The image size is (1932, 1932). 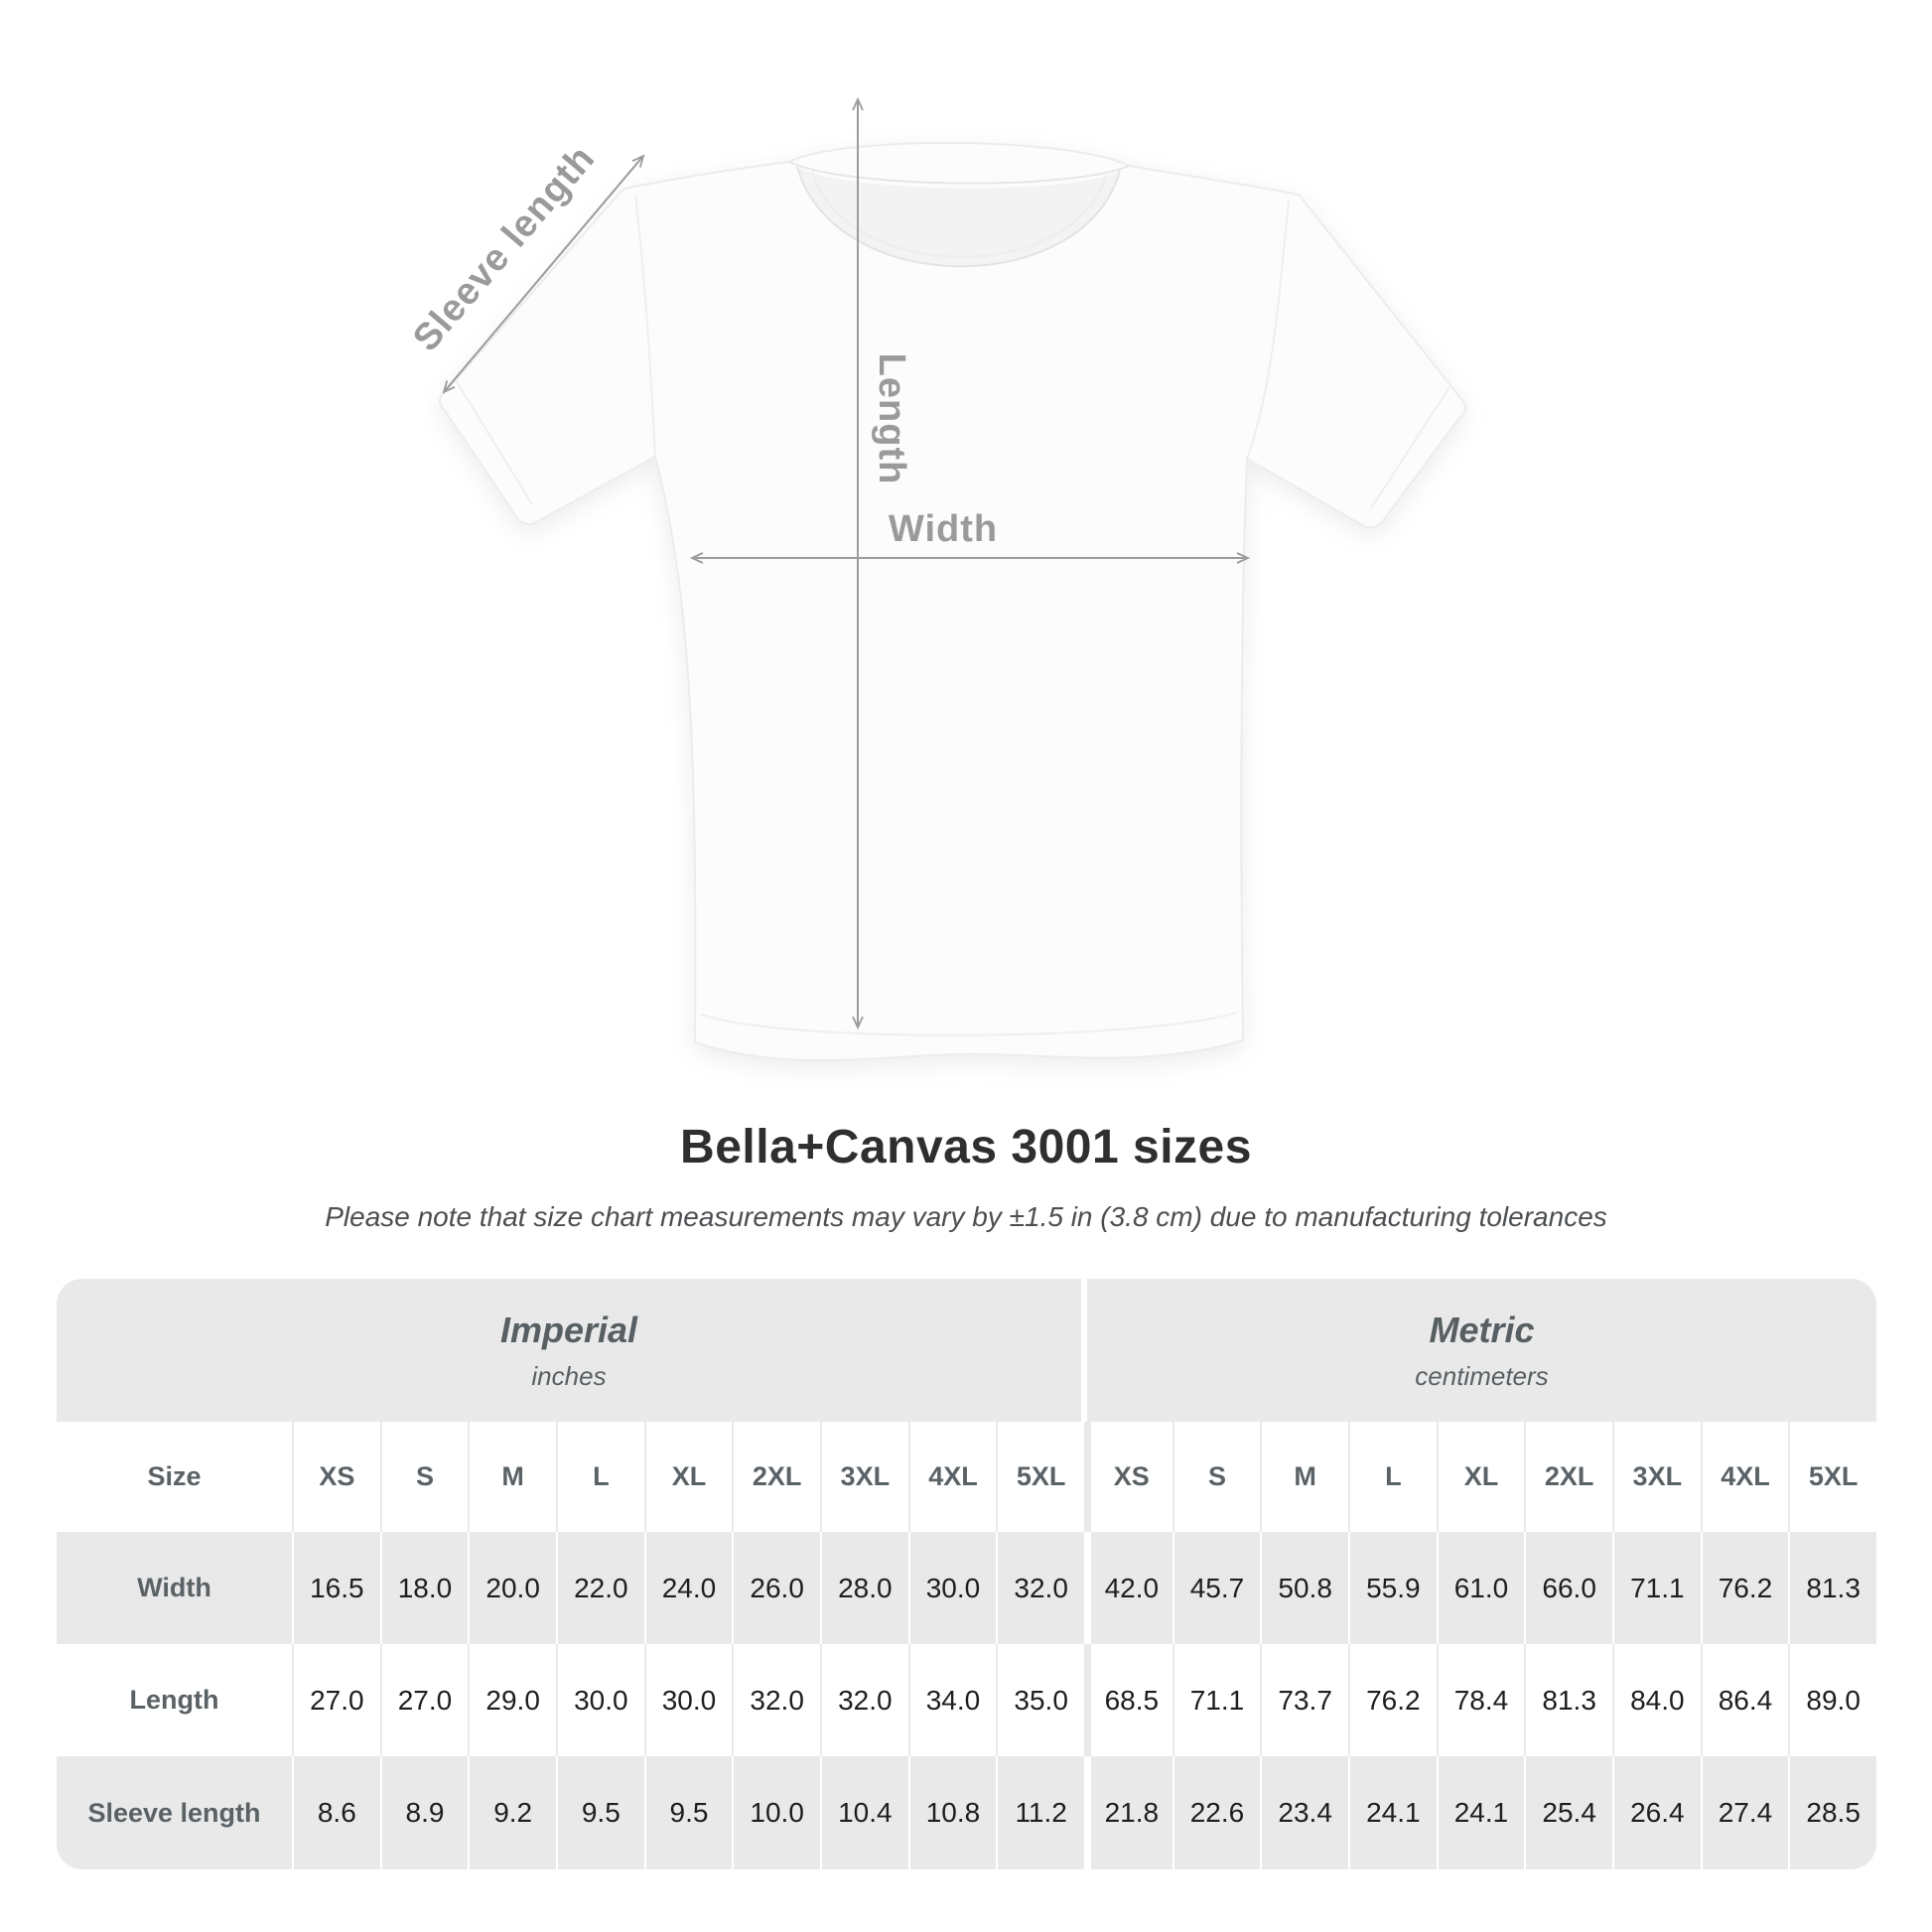 I want to click on page-title: Bella+Canvas 3001 sizes, so click(x=966, y=1147).